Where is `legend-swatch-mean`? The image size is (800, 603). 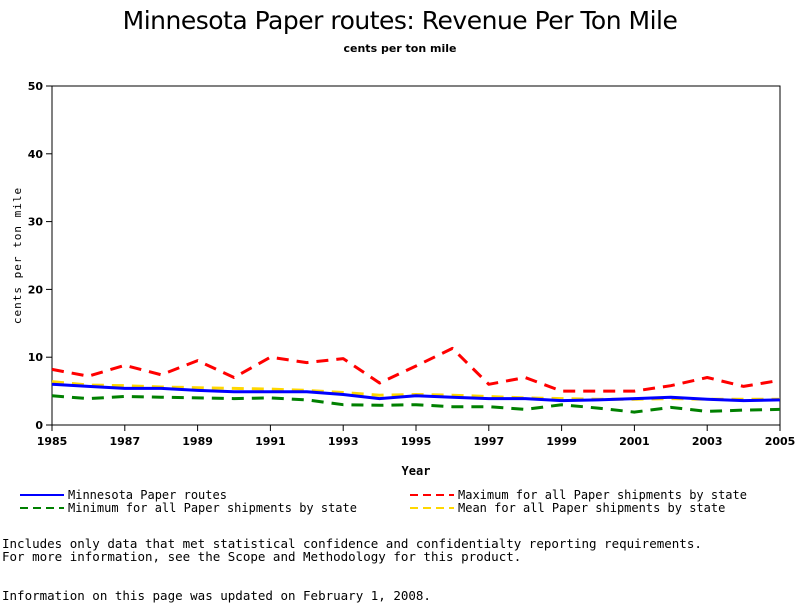 legend-swatch-mean is located at coordinates (432, 508).